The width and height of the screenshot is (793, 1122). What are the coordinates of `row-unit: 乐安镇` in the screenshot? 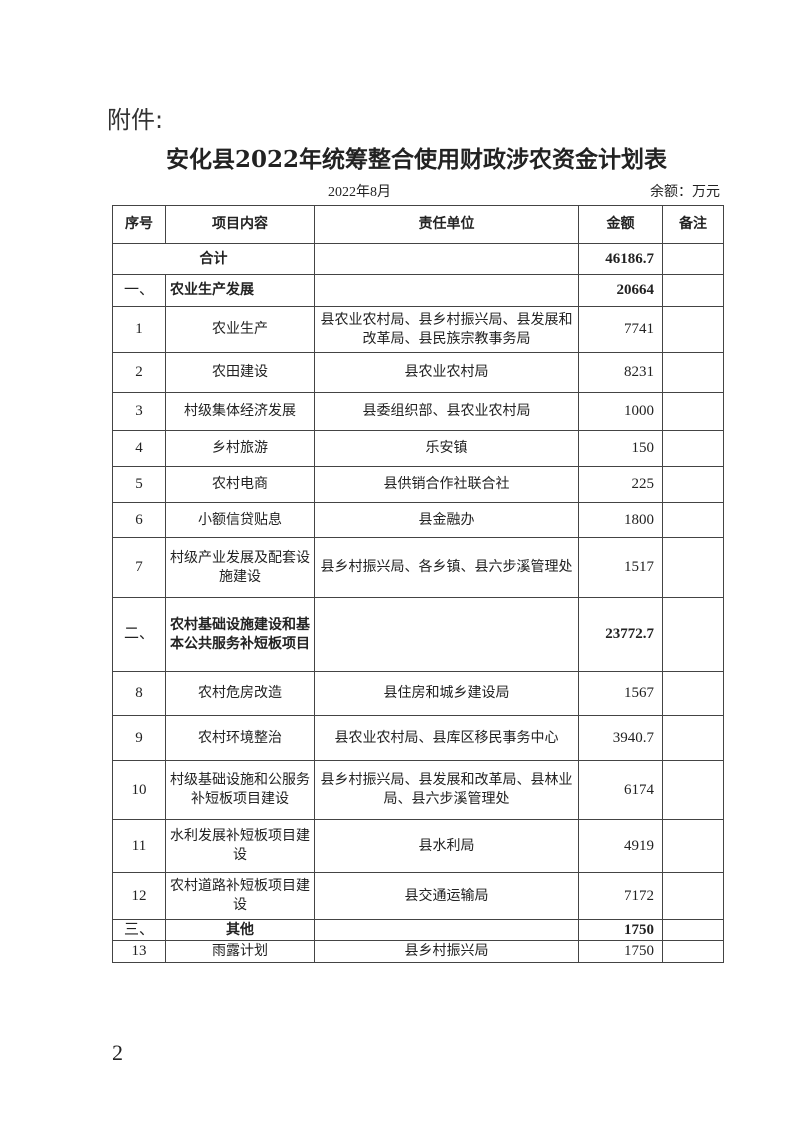 It's located at (446, 448).